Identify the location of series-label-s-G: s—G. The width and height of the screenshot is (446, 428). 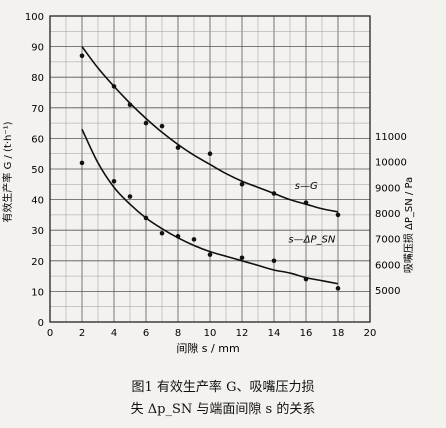
(306, 186).